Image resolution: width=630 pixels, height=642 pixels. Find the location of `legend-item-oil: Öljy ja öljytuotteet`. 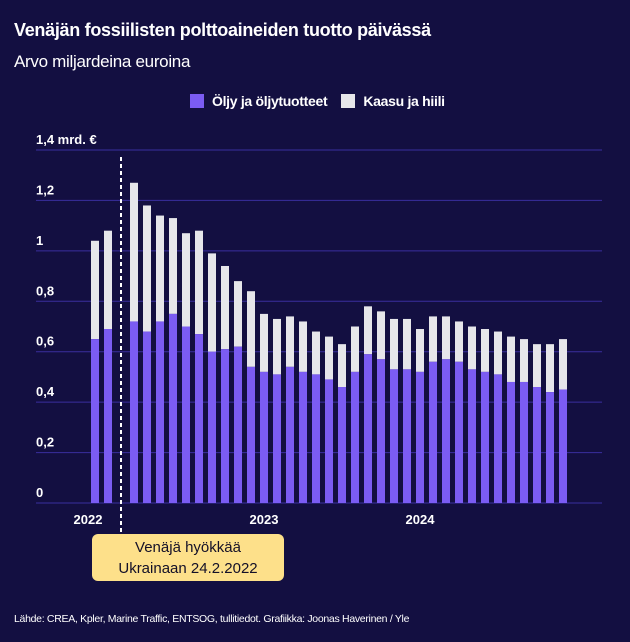

legend-item-oil: Öljy ja öljytuotteet is located at coordinates (259, 101).